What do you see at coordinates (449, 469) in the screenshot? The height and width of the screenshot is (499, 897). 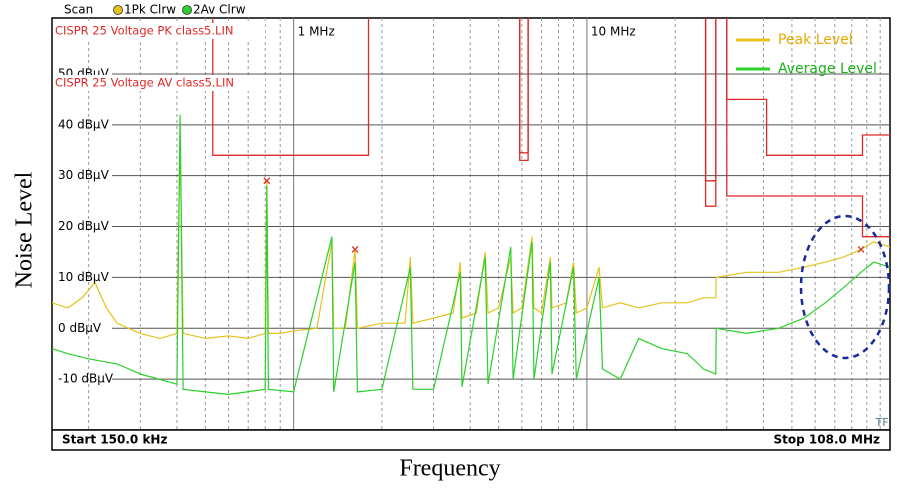 I see `x-axis-label: Frequency` at bounding box center [449, 469].